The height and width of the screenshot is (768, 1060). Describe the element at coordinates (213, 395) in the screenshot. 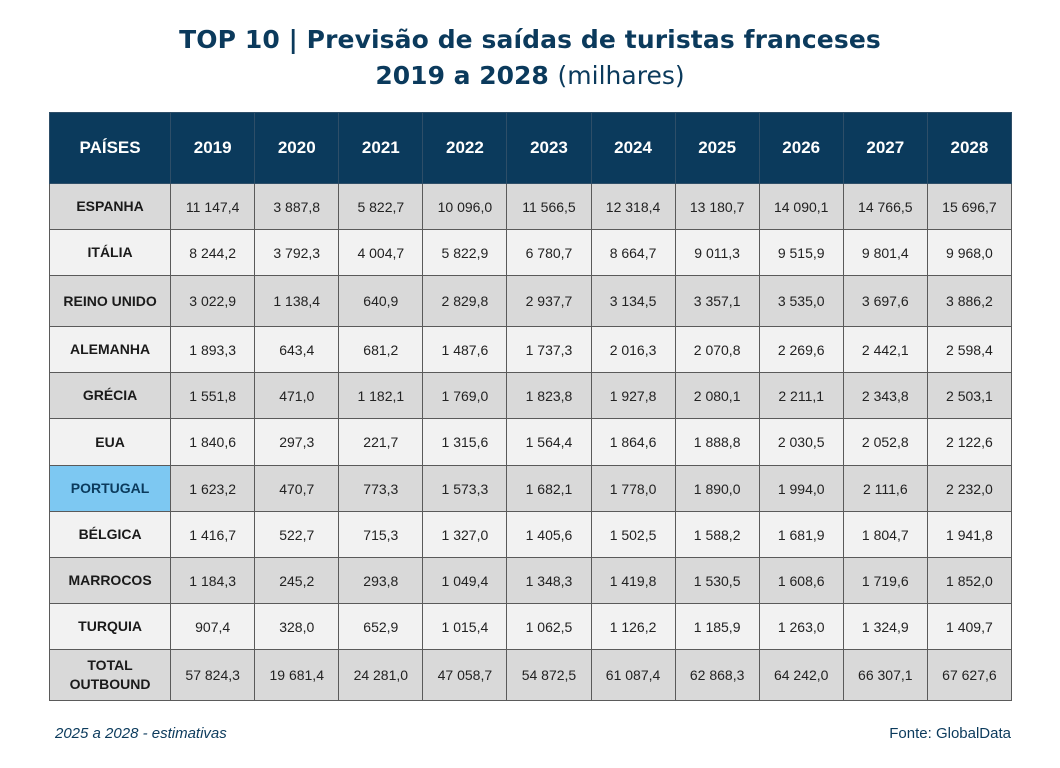

I see `value-cell: 1 551,8` at that location.